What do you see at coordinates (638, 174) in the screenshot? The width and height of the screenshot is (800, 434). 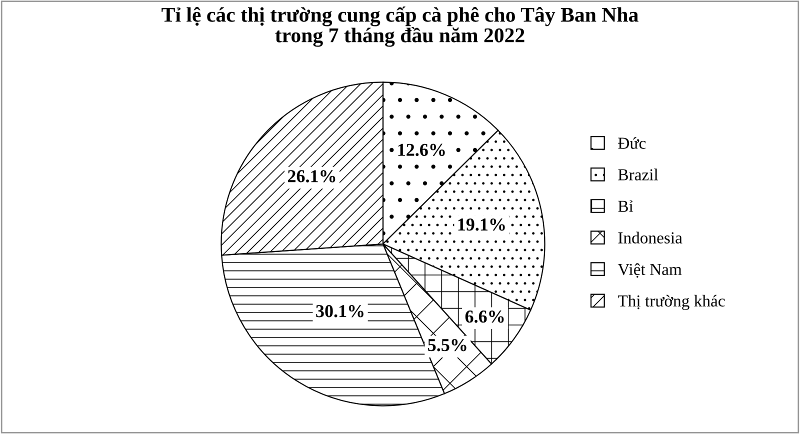 I see `legend-label: Brazil` at bounding box center [638, 174].